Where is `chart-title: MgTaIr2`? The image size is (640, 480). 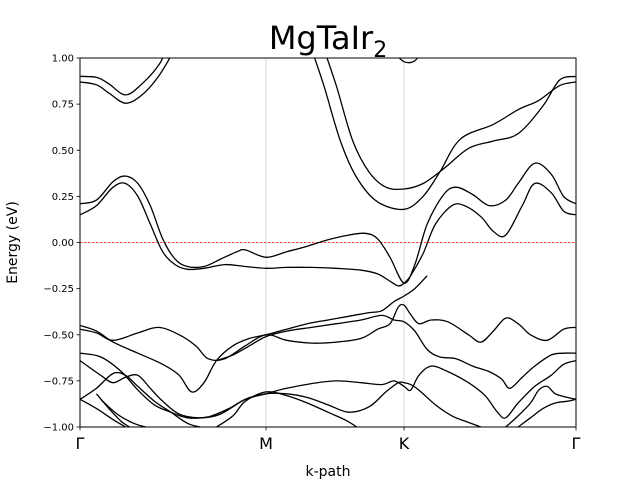
chart-title: MgTaIr2 is located at coordinates (328, 41).